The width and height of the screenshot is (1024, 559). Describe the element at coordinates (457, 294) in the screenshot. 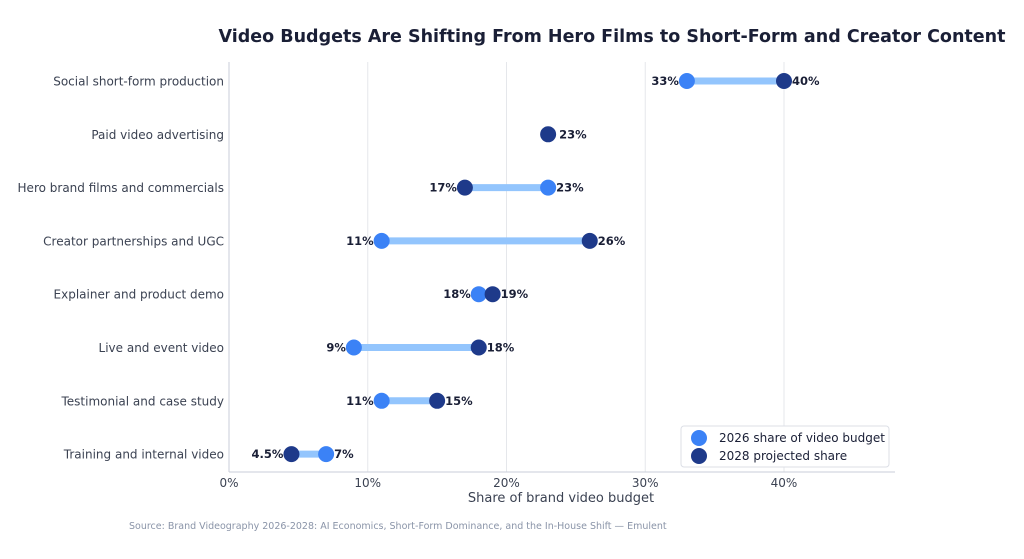

I see `value-label-low: 18%` at that location.